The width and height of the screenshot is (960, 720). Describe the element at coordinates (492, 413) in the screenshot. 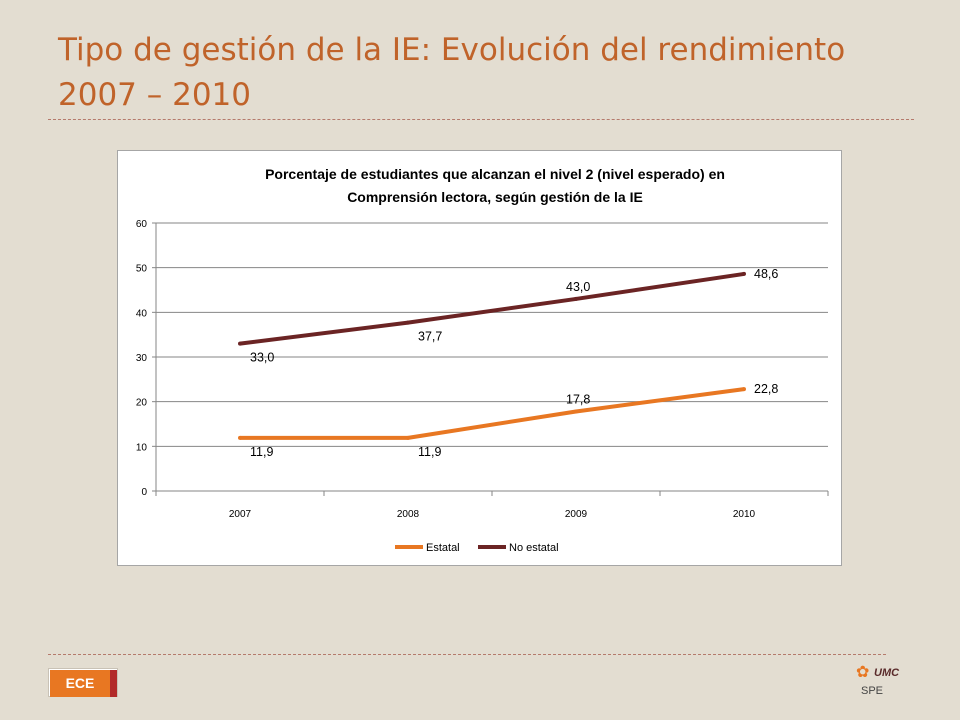

I see `series-line-estatal` at that location.